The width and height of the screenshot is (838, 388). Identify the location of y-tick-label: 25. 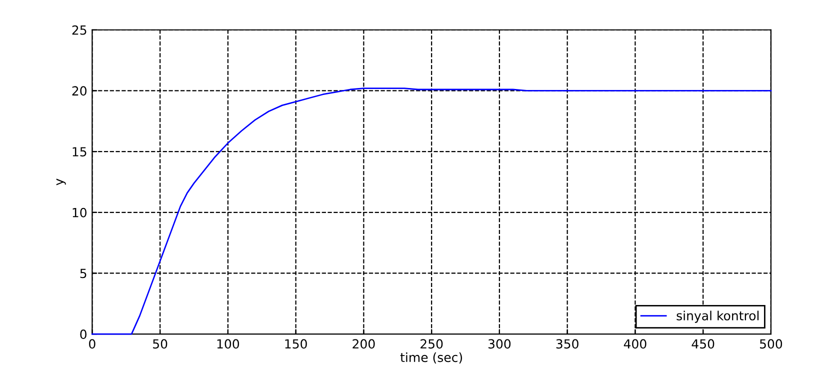
(79, 30).